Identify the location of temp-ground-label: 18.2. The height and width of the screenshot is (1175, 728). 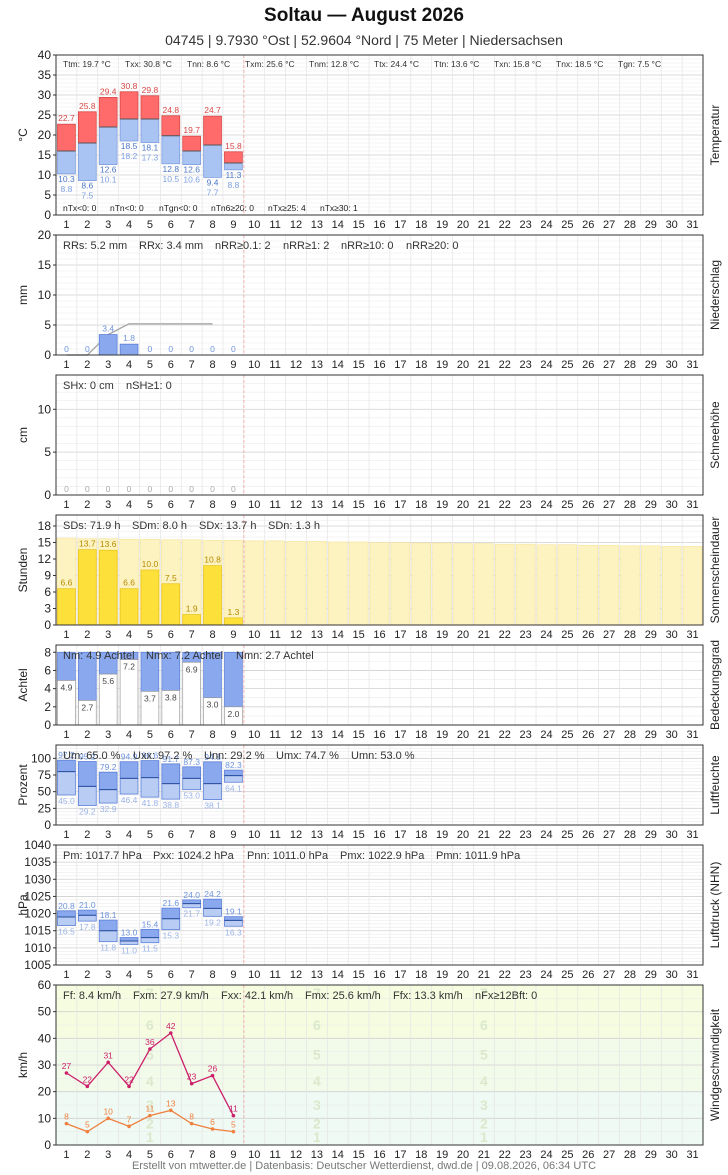
(129, 156).